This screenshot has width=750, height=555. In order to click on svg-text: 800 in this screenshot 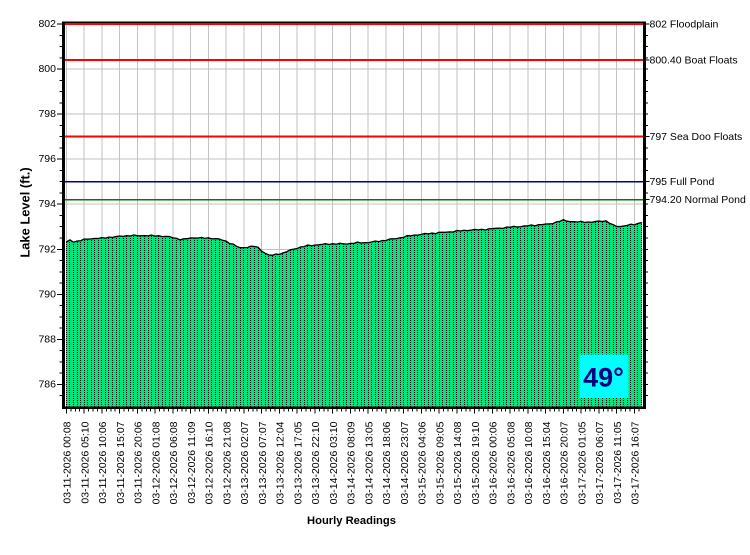, I will do `click(47, 69)`.